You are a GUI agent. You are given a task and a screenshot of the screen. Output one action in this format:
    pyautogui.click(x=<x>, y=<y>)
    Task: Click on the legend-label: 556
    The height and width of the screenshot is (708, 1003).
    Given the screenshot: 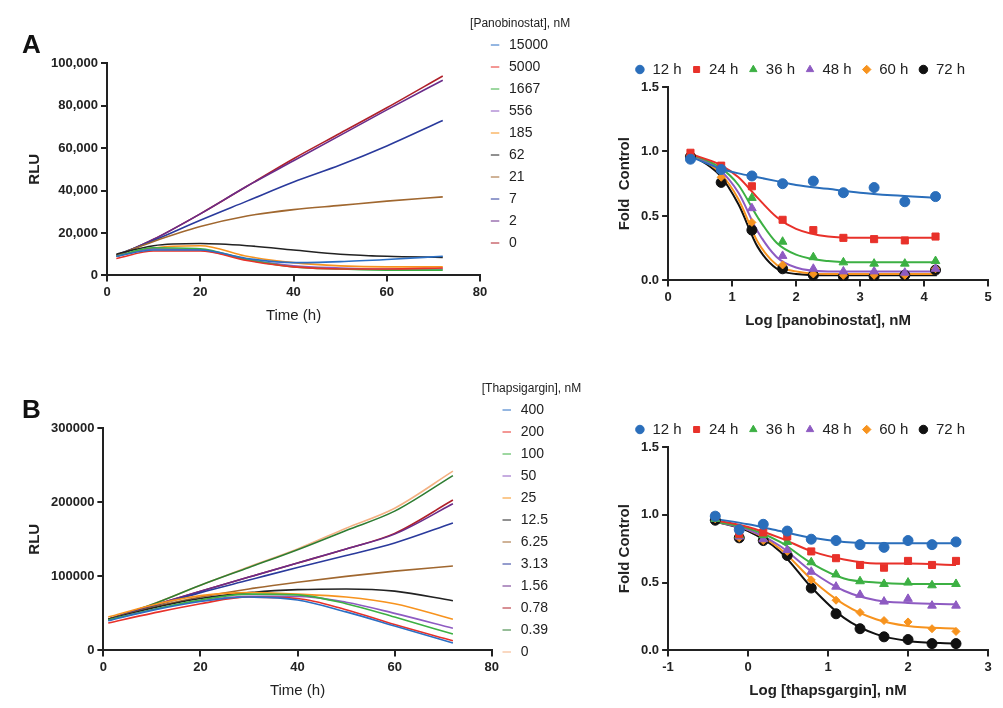 What is the action you would take?
    pyautogui.click(x=521, y=109)
    